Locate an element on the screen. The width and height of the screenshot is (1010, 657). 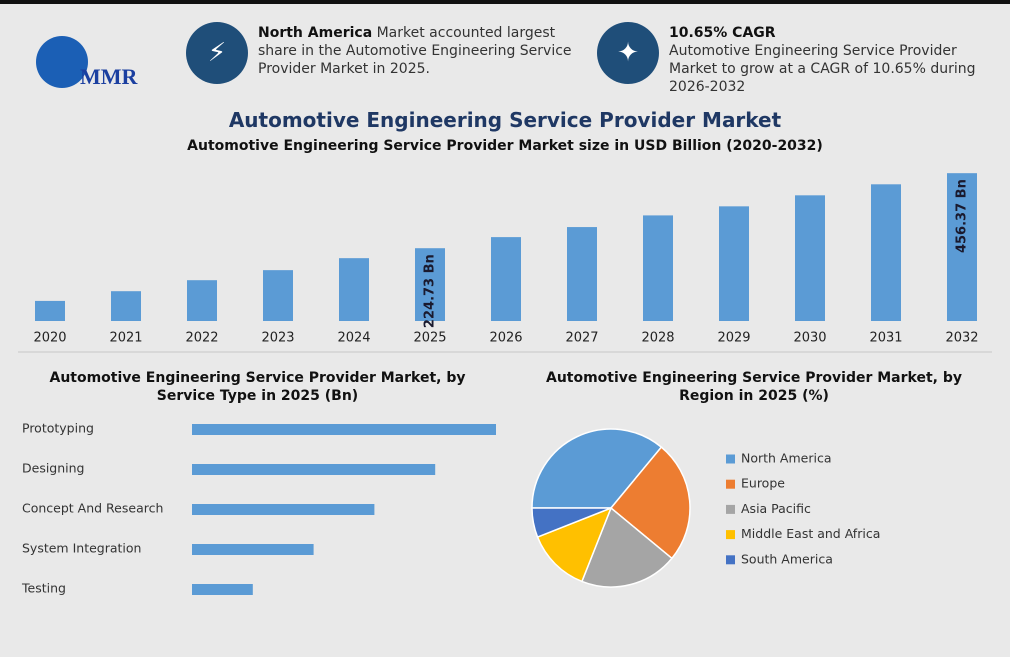
y-tick-label: Concept And Research is located at coordinates (92, 508).